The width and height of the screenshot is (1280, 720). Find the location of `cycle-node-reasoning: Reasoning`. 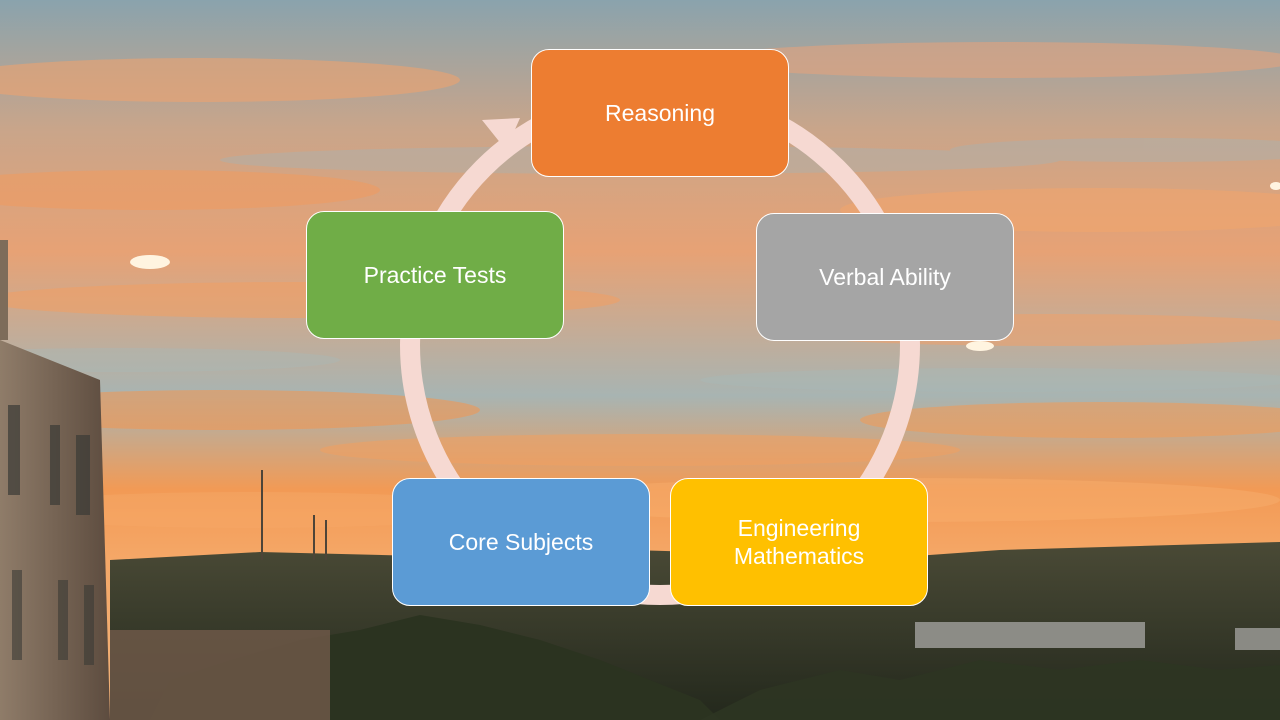

cycle-node-reasoning: Reasoning is located at coordinates (660, 113).